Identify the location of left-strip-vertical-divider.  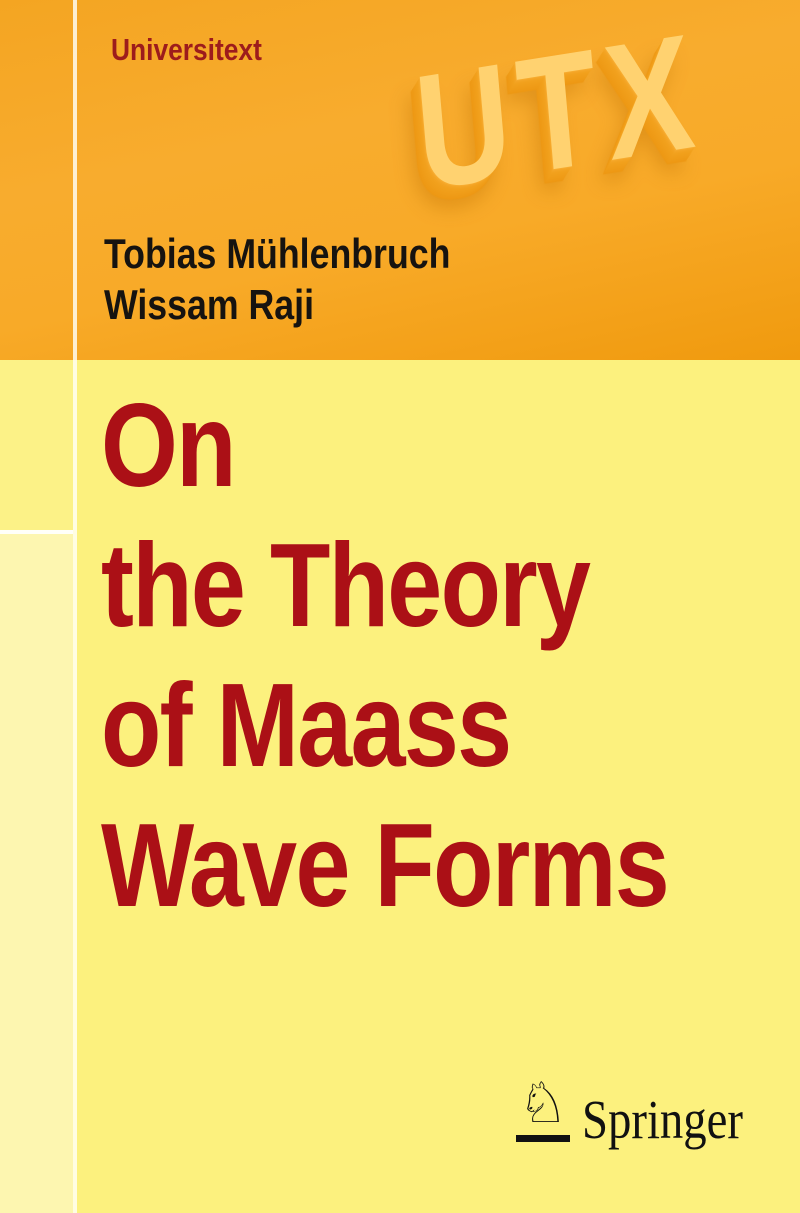
(75, 606).